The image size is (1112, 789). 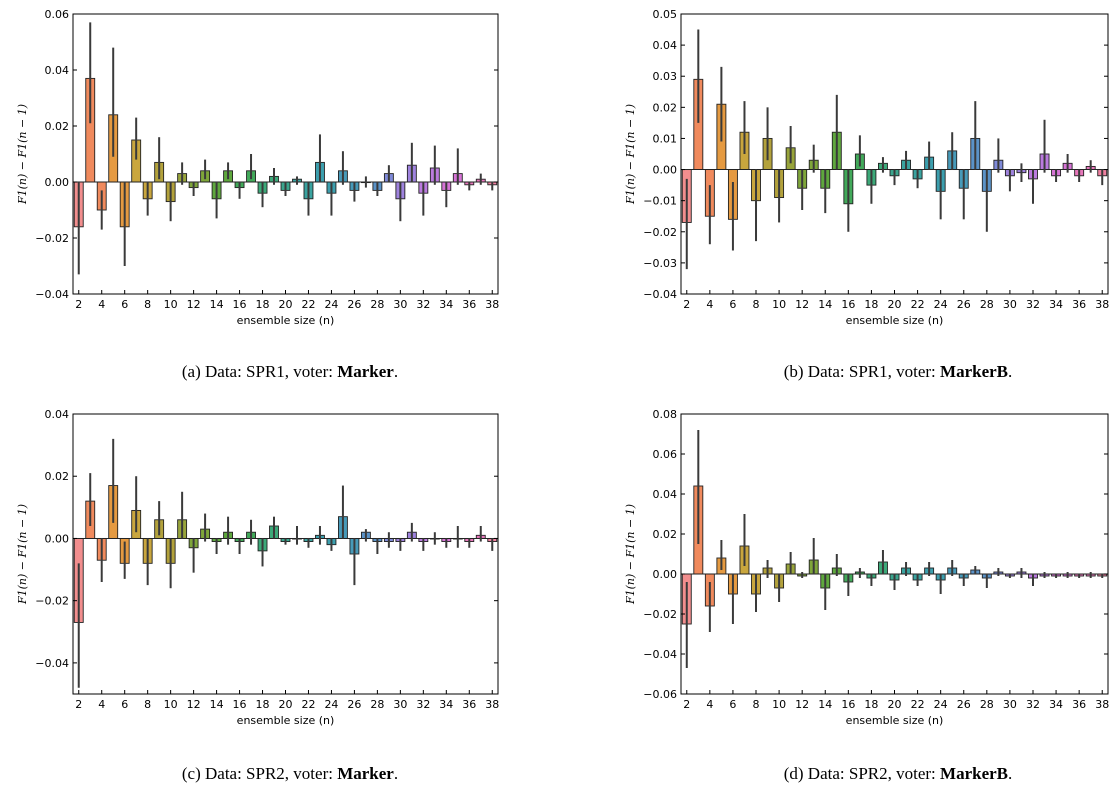 What do you see at coordinates (194, 704) in the screenshot?
I see `x-tick-label-c-12: 12` at bounding box center [194, 704].